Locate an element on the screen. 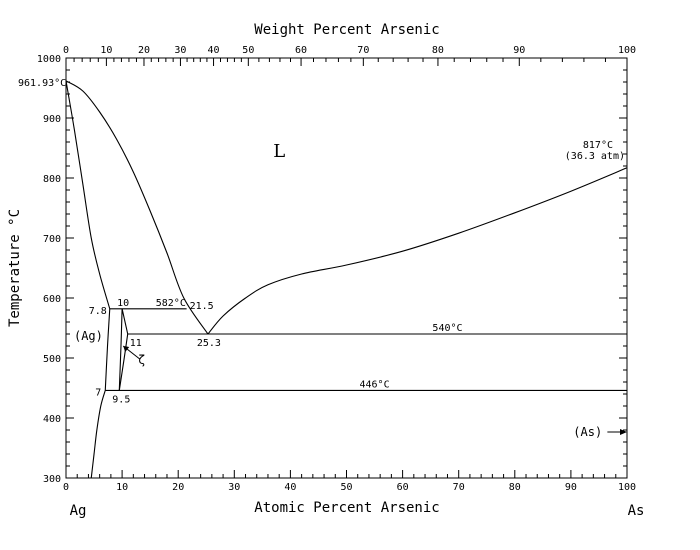  element-left-label: Ag is located at coordinates (78, 511).